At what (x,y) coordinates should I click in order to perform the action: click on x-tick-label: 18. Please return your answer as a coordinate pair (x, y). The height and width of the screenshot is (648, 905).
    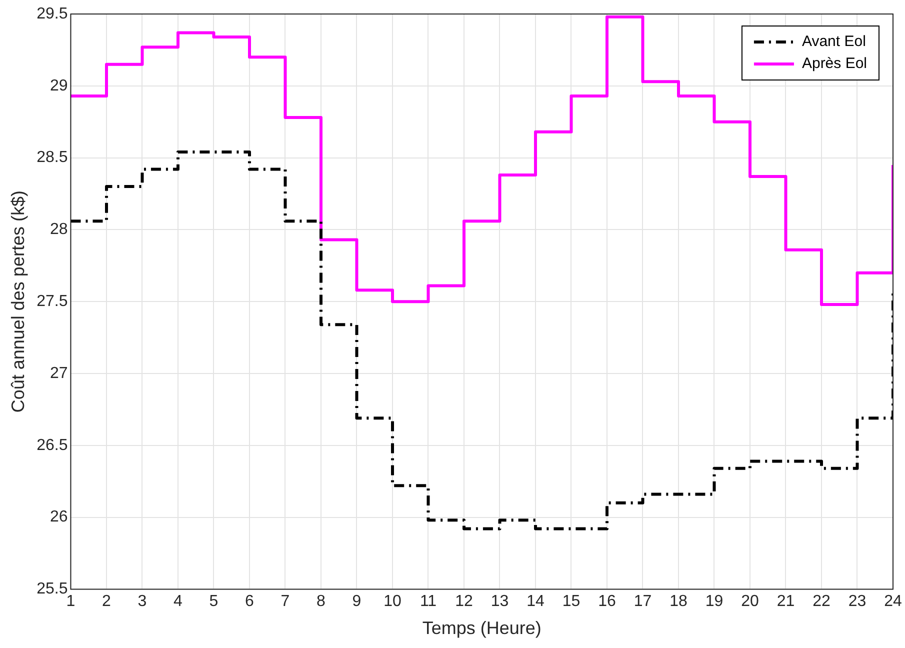
    Looking at the image, I should click on (679, 601).